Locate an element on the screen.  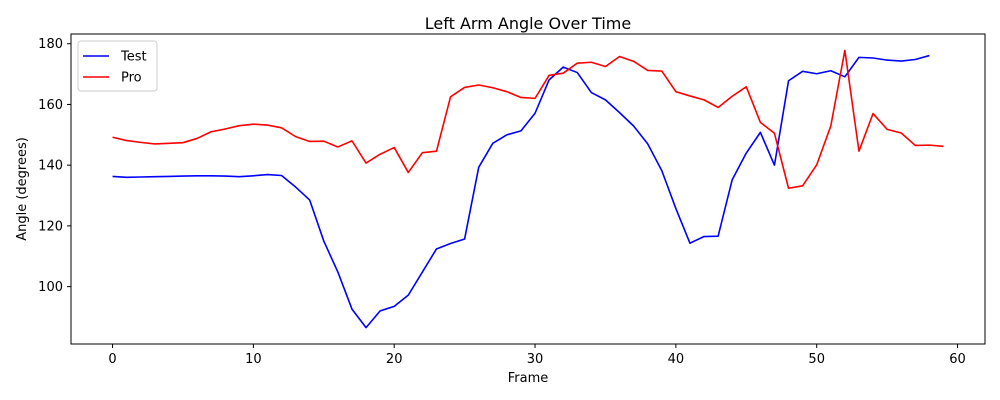
x-axis-ticks: 0 10 20 30 40 50 60 is located at coordinates (537, 355).